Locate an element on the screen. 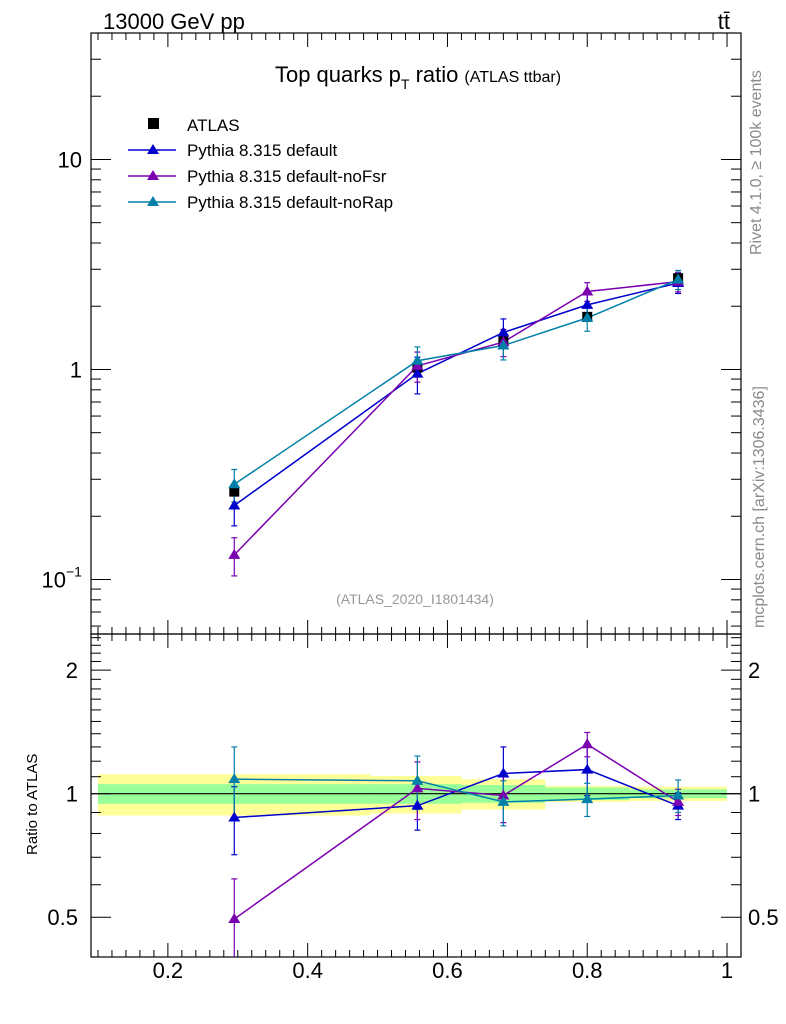 This screenshot has height=1024, width=786. legend-label-atlas: ATLAS is located at coordinates (213, 125).